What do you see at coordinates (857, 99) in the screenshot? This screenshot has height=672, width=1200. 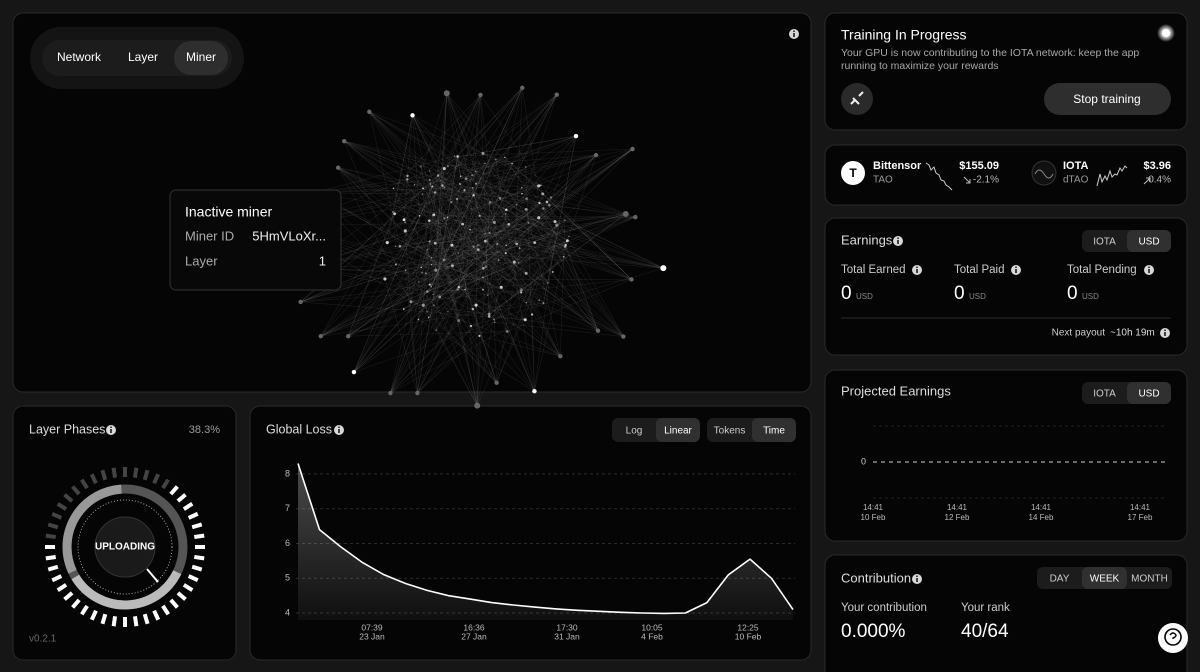 I see `link-icon` at bounding box center [857, 99].